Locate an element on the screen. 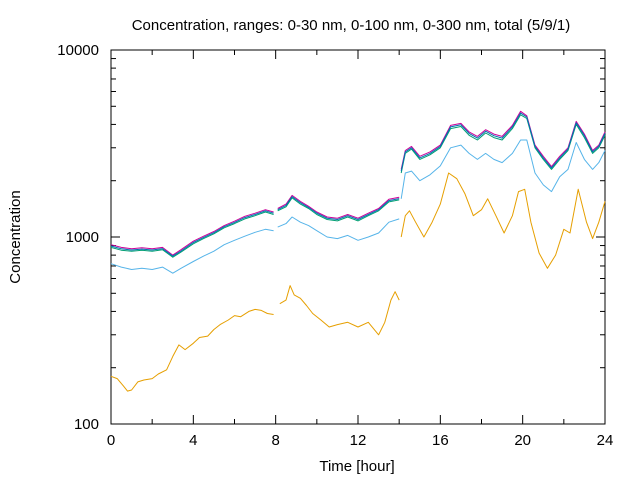 This screenshot has width=640, height=480. x-tick-label: 12 is located at coordinates (358, 440).